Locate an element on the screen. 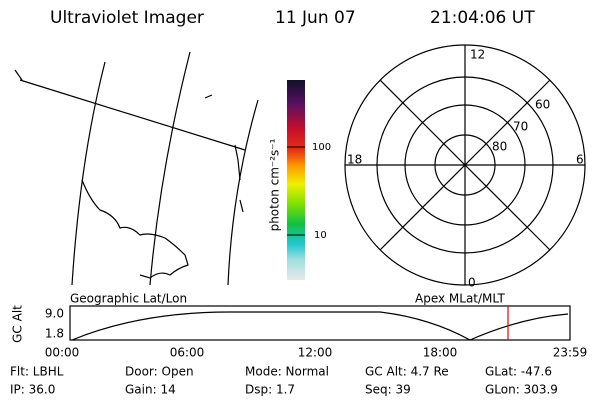 Image resolution: width=600 pixels, height=400 pixels. x-tick-label: 12:00 is located at coordinates (315, 353).